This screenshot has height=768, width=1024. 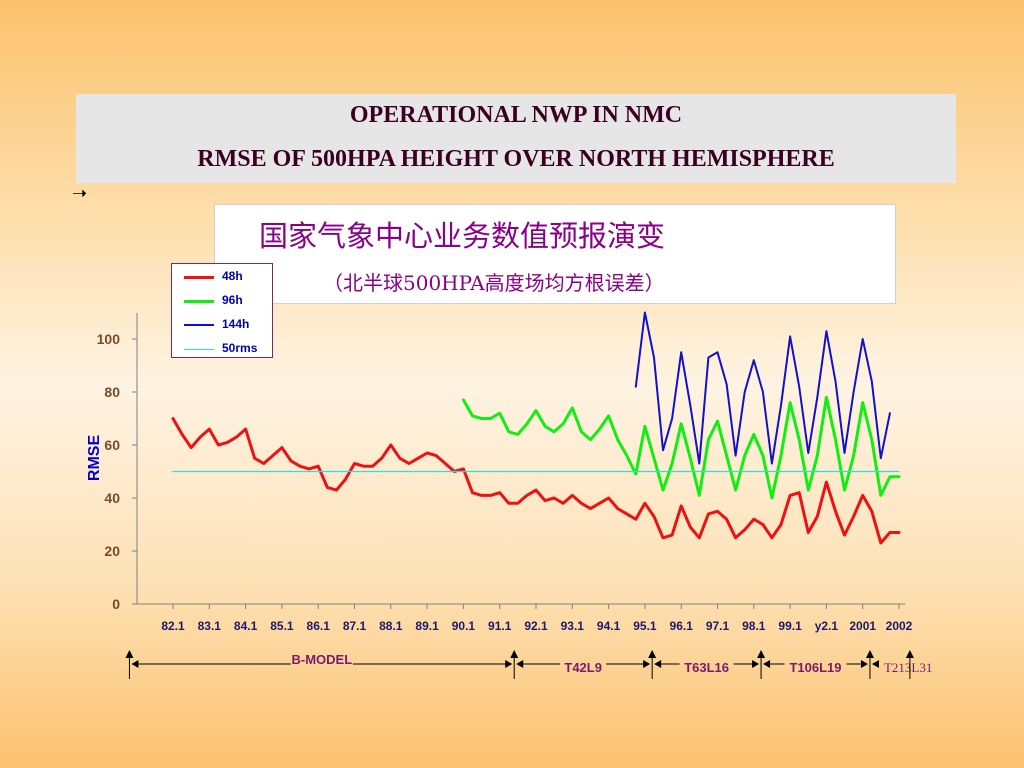 What do you see at coordinates (500, 626) in the screenshot?
I see `x-tick-label: 91.1` at bounding box center [500, 626].